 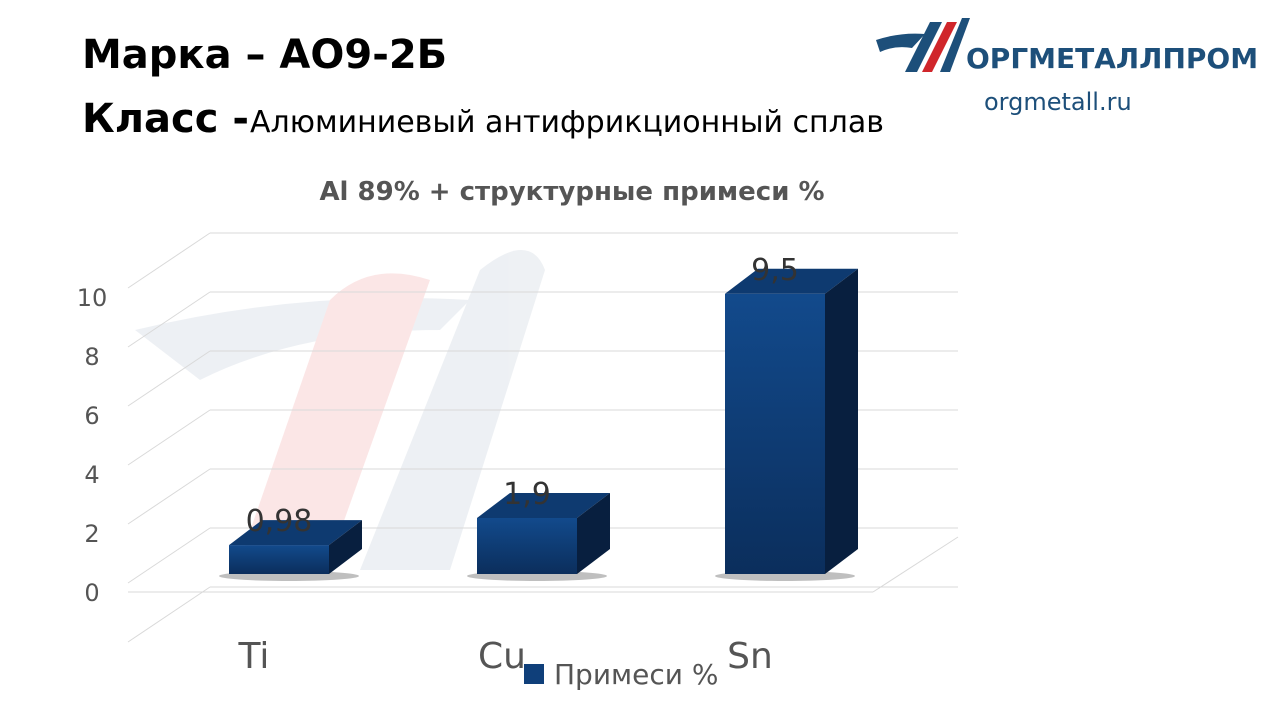 What do you see at coordinates (91, 357) in the screenshot?
I see `y-tick-label: 8` at bounding box center [91, 357].